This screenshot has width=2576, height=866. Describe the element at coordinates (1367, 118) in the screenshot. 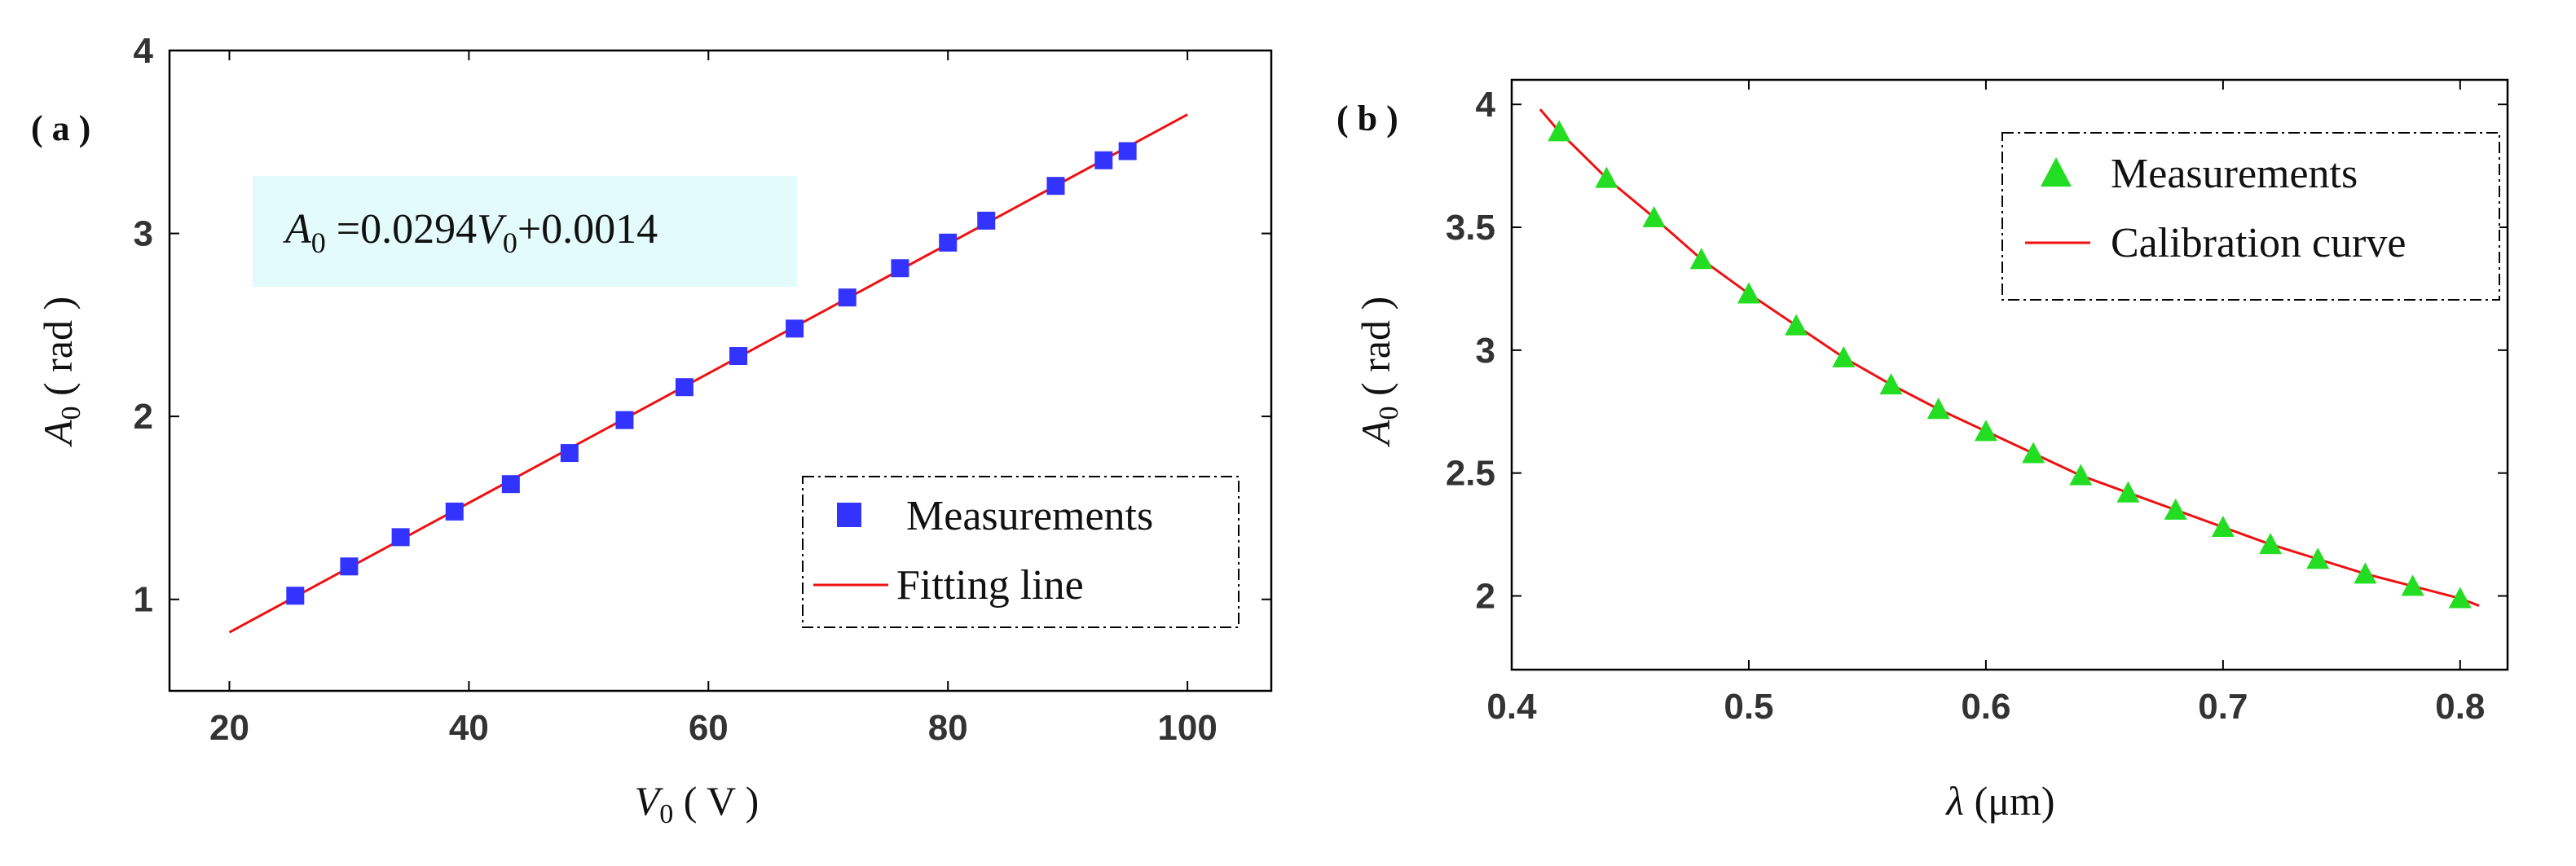

I see `panel-b-label: ( b )` at that location.